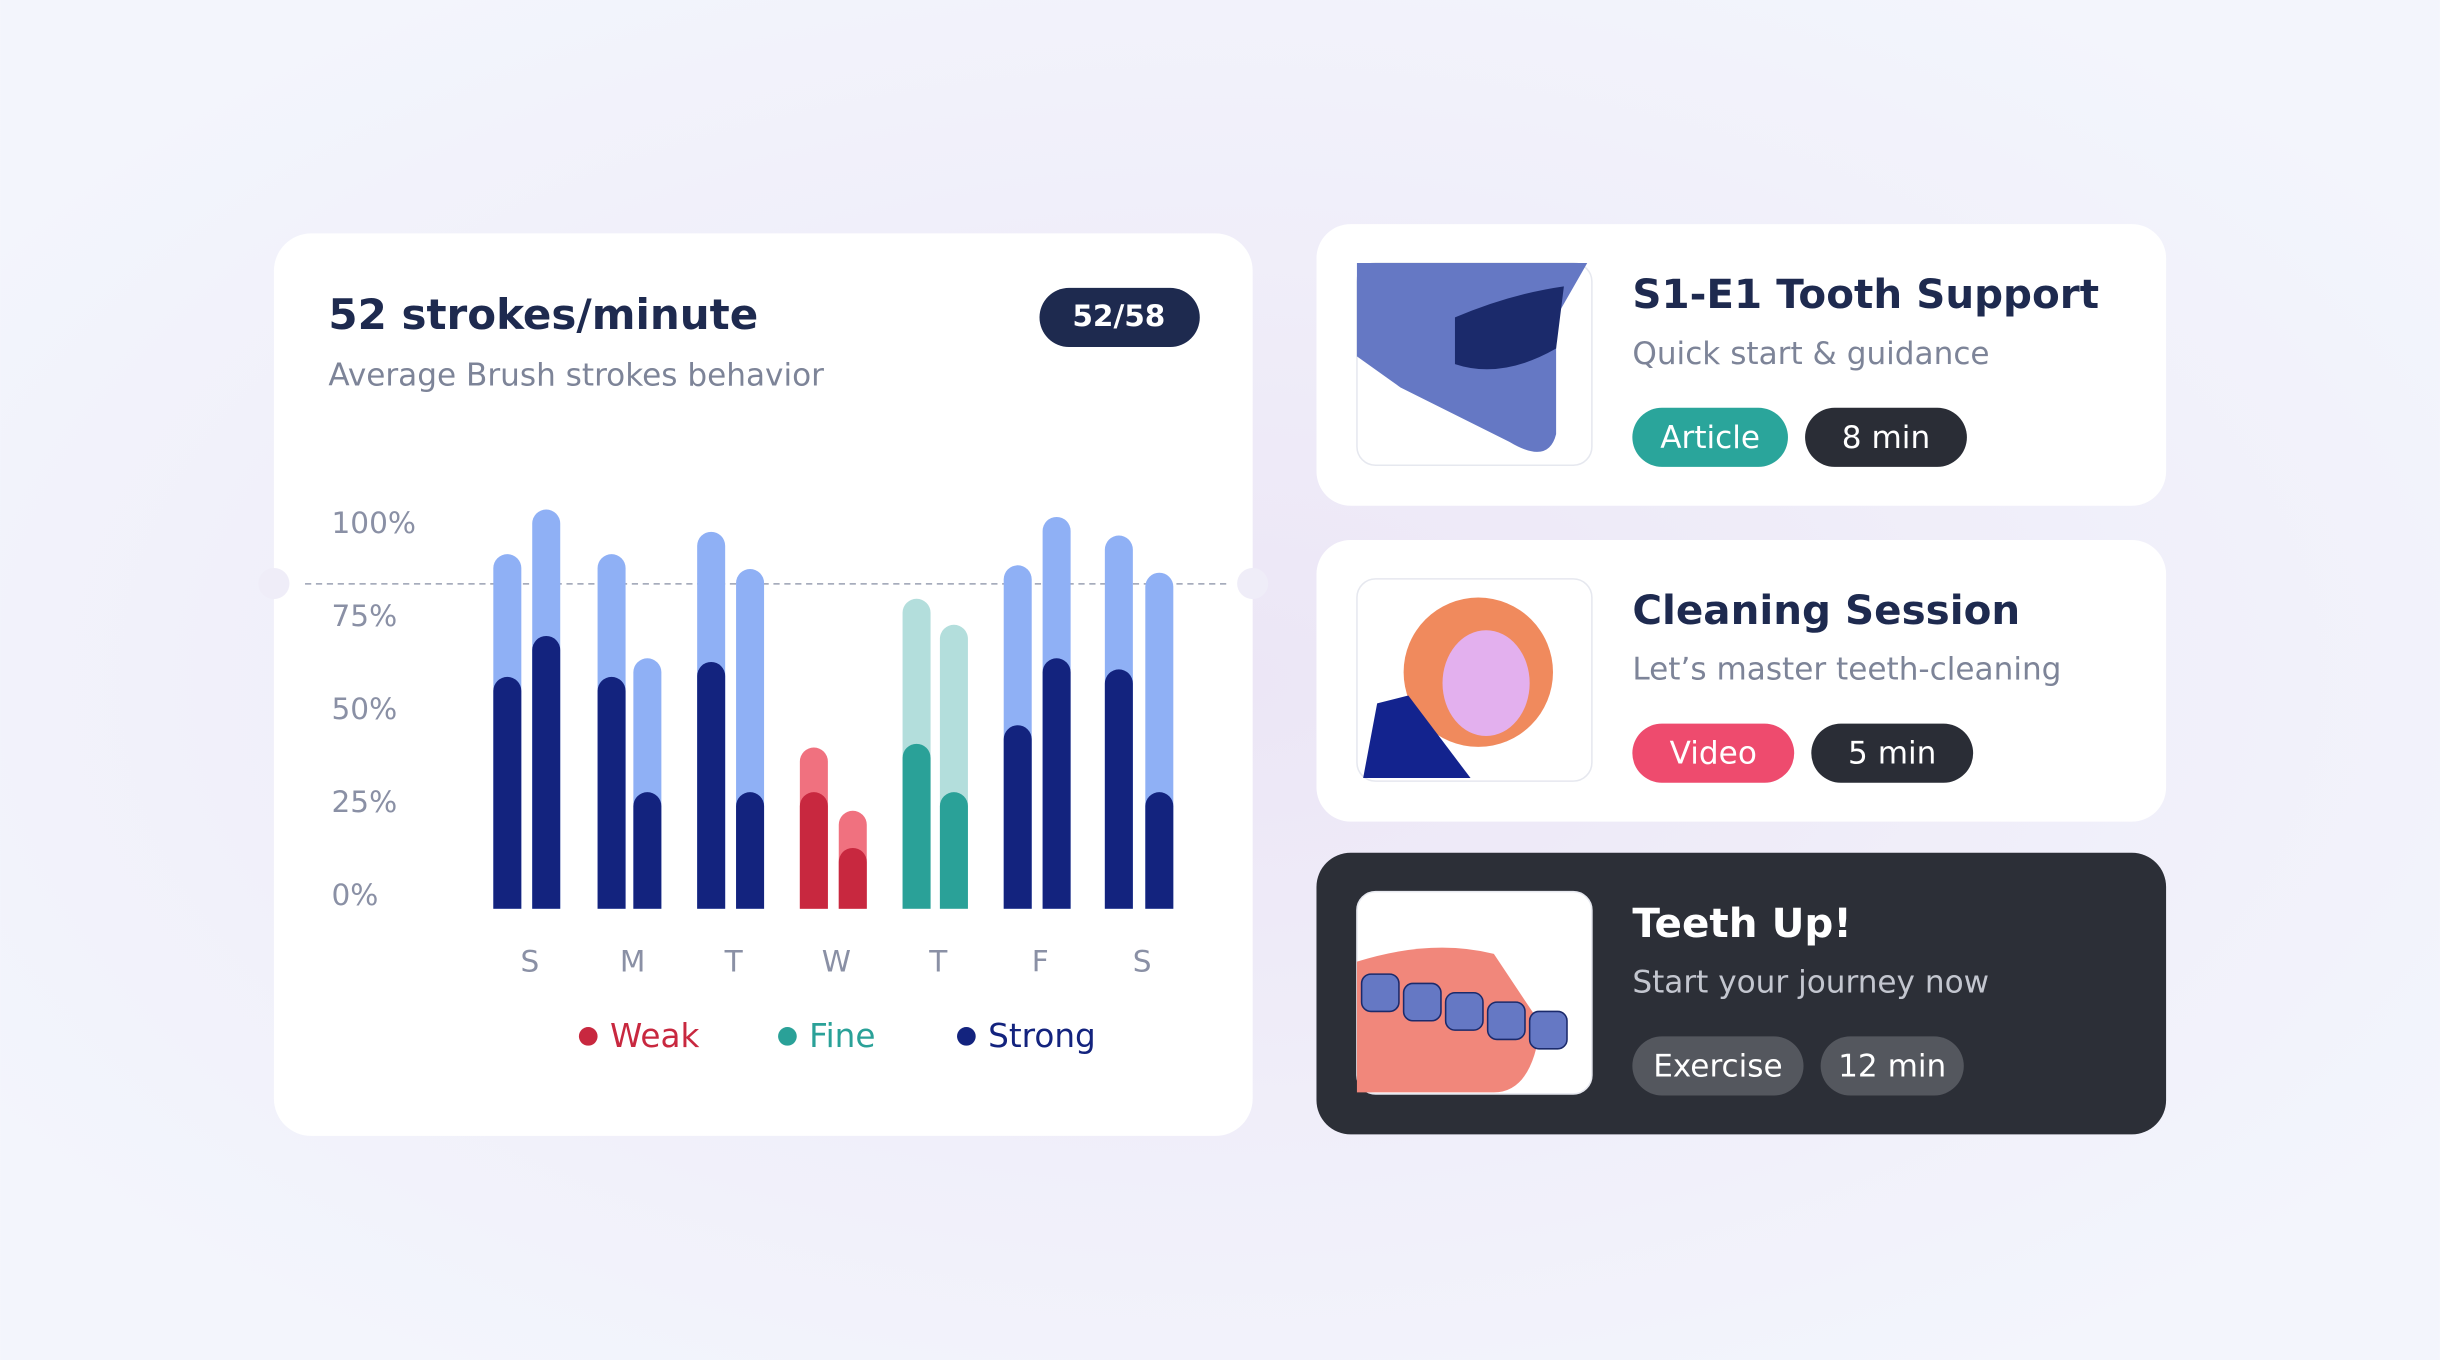 Image resolution: width=2440 pixels, height=1364 pixels. I want to click on card-title: Teeth Up!, so click(1741, 923).